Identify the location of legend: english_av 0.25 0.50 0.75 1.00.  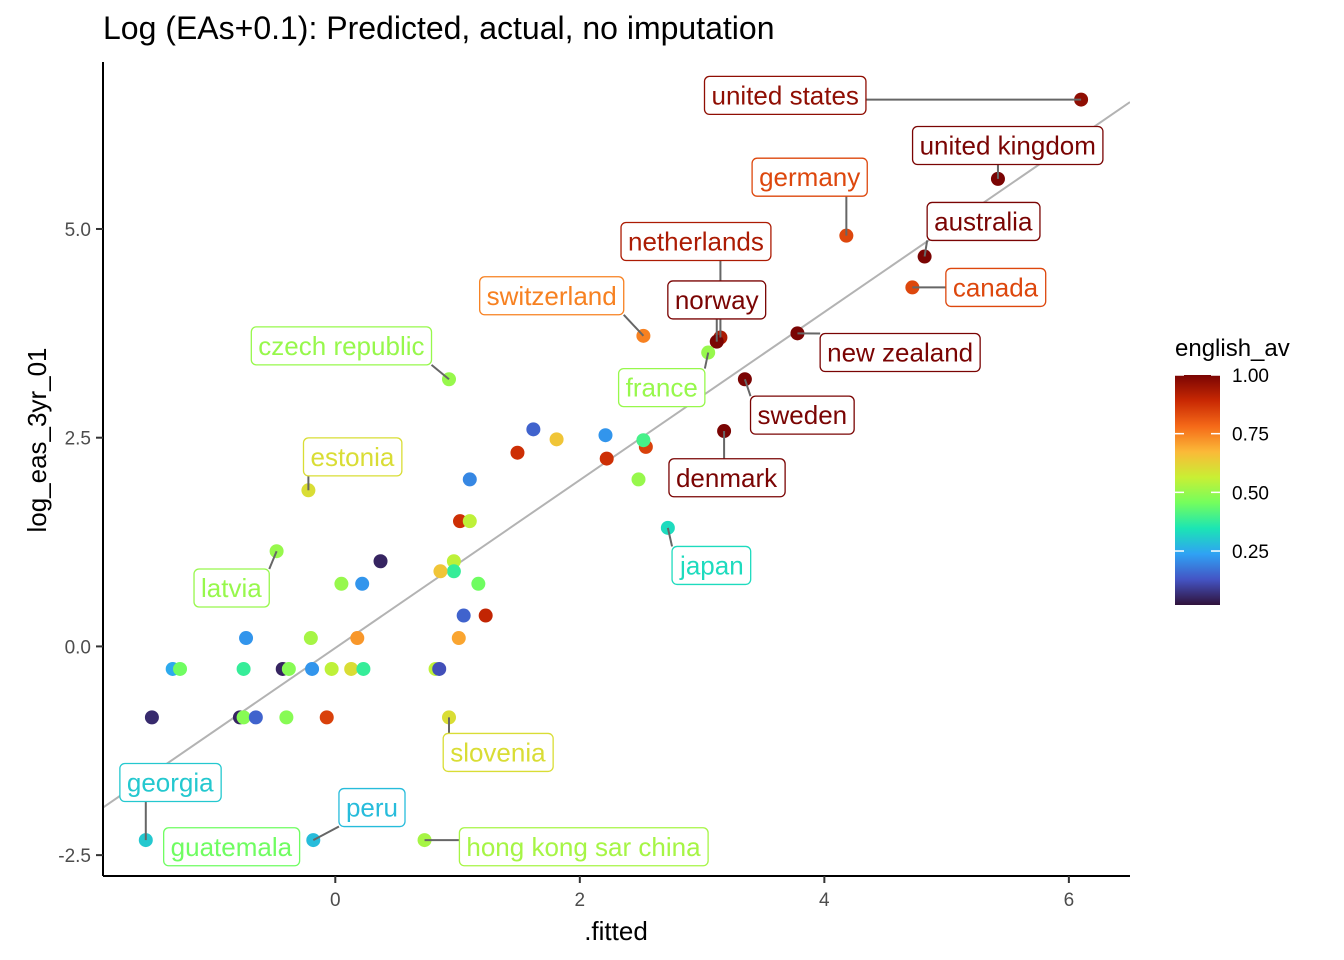
(1232, 470).